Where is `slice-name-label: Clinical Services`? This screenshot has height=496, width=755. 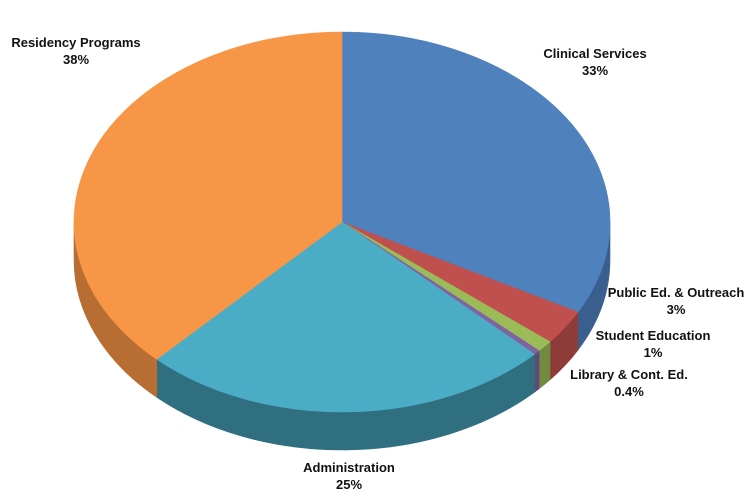 slice-name-label: Clinical Services is located at coordinates (594, 53).